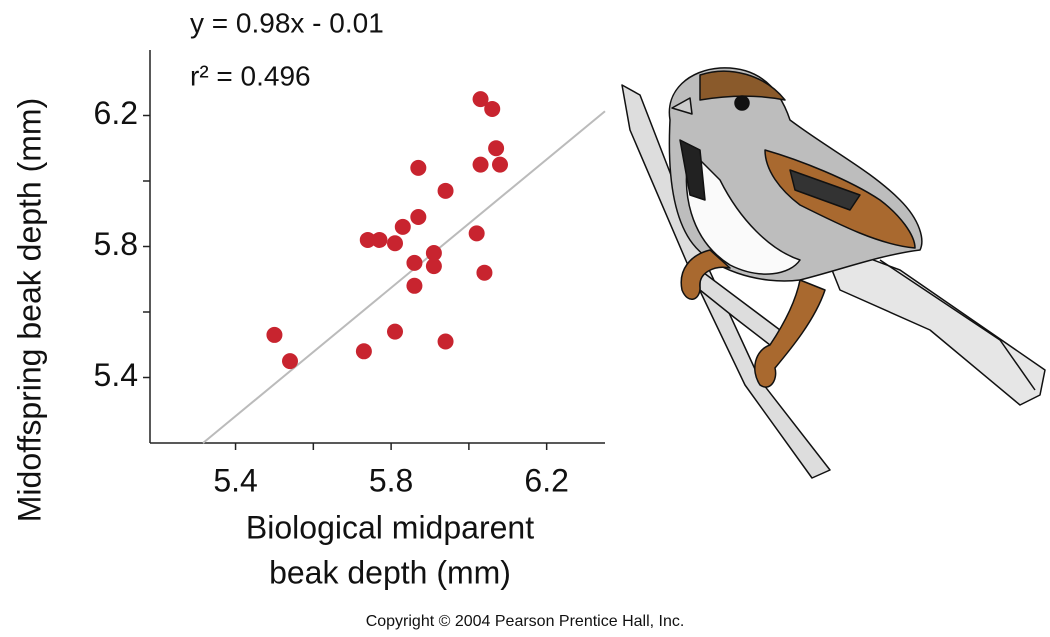 This screenshot has height=637, width=1050. I want to click on equation: y = 0.98x - 0.01, so click(287, 22).